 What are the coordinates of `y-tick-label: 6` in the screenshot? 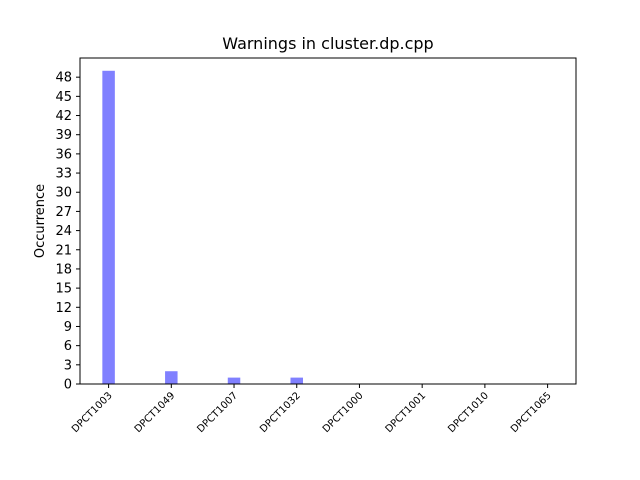 It's located at (68, 346).